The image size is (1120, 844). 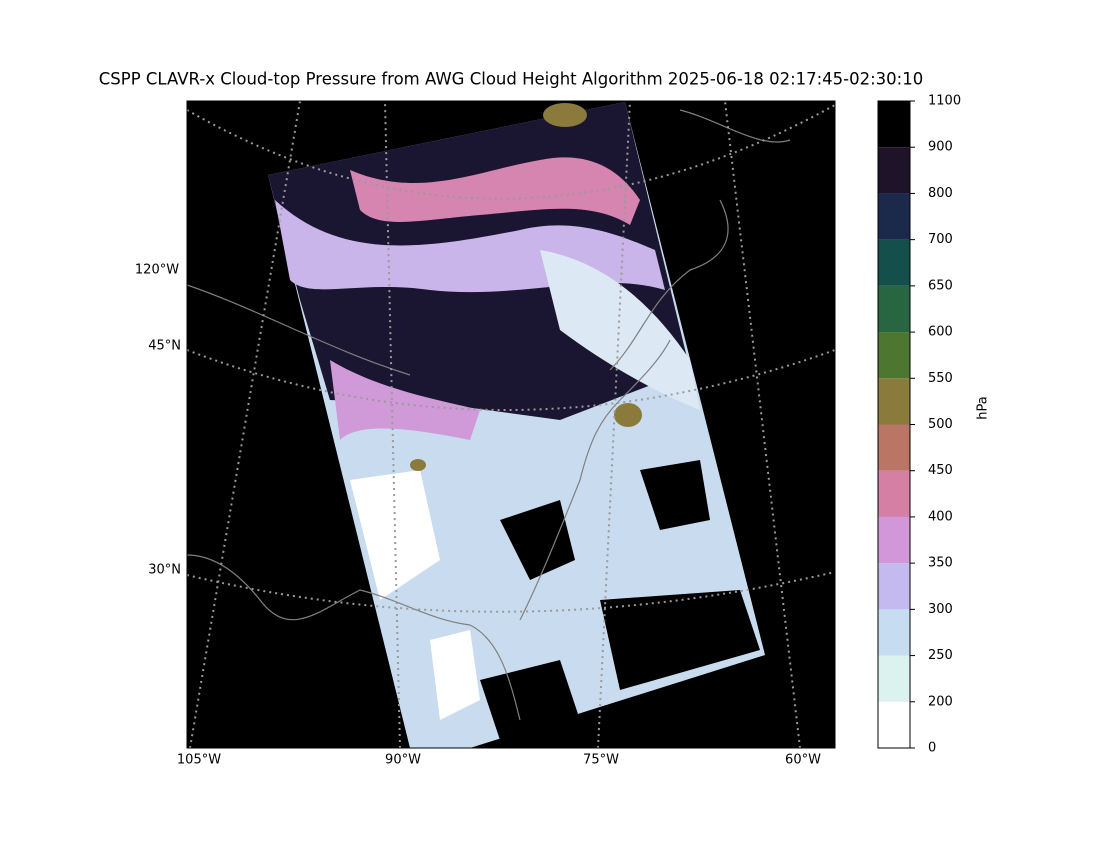 I want to click on colorbar-tick-label: 700, so click(x=940, y=239).